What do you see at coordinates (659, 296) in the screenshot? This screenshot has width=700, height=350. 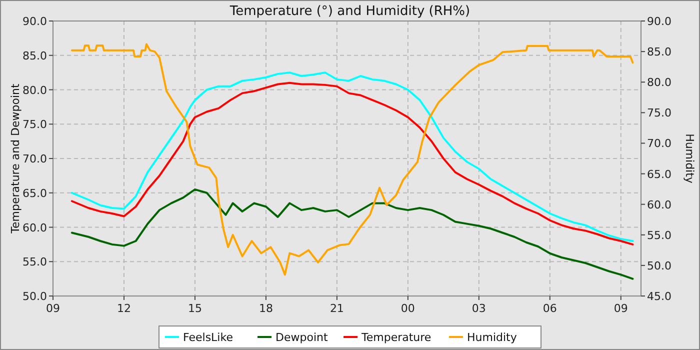 I see `y2-tick-label: 45.0` at bounding box center [659, 296].